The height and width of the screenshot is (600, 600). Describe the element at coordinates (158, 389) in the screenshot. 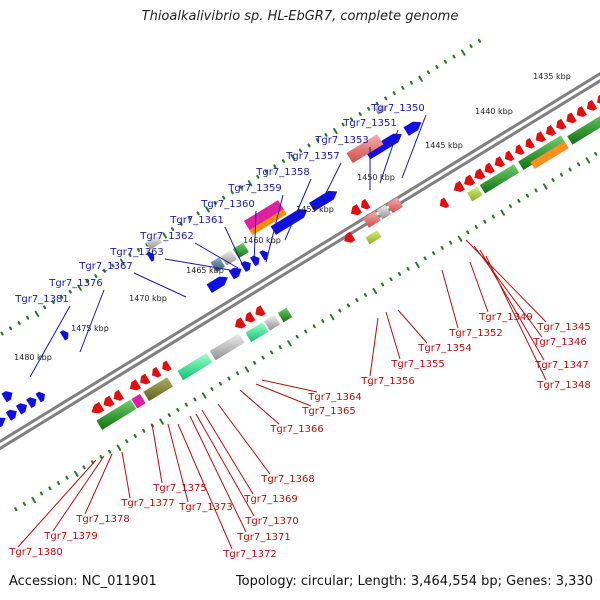

I see `cog-box-olive` at that location.